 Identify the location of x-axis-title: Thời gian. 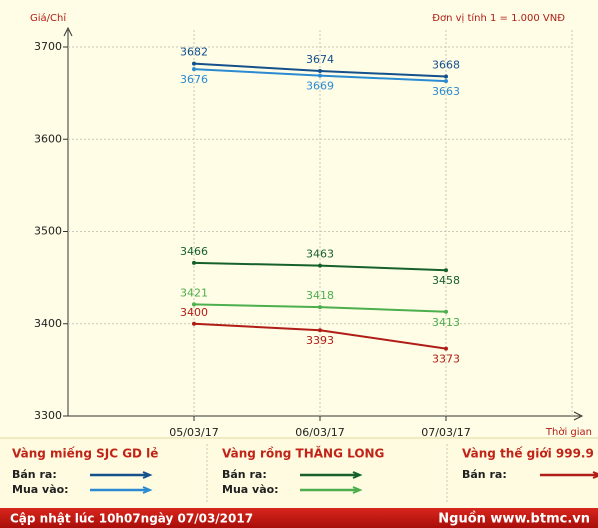
(568, 432).